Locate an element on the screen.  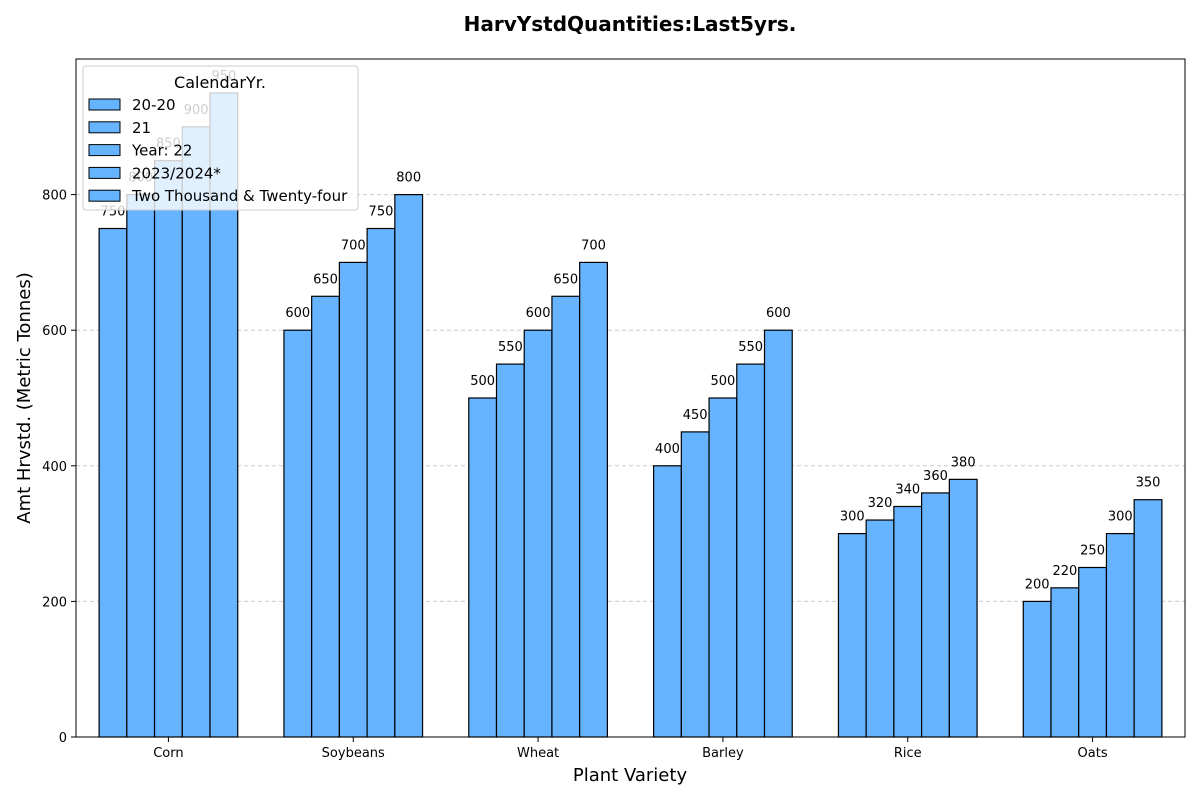
data-label: 450 is located at coordinates (695, 415).